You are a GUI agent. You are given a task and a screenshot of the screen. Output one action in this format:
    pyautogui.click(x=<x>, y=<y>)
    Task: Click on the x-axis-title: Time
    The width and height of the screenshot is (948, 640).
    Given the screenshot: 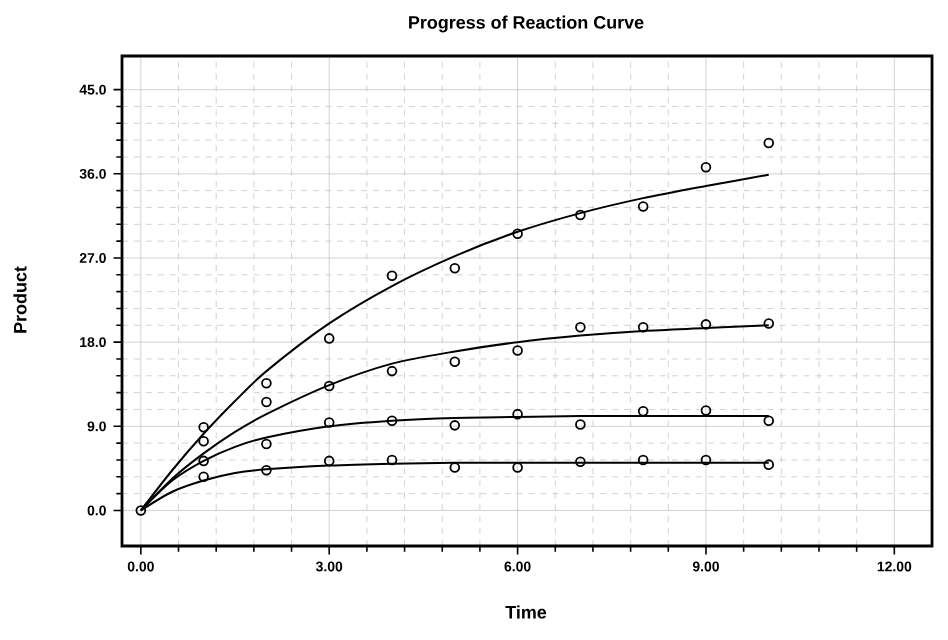 What is the action you would take?
    pyautogui.click(x=526, y=612)
    